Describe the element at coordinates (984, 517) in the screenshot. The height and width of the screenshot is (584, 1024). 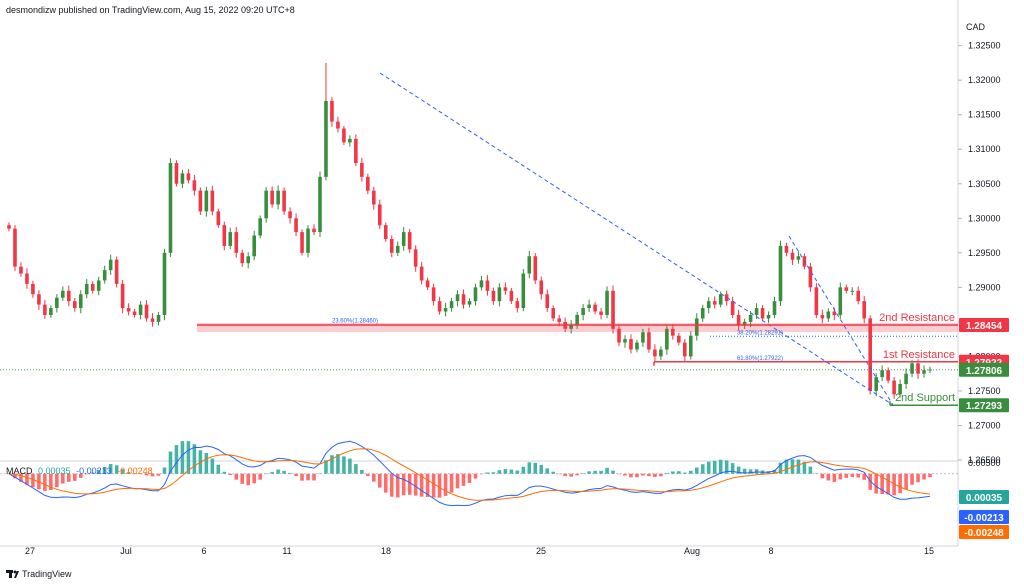
I see `macd-value-badge-bg` at that location.